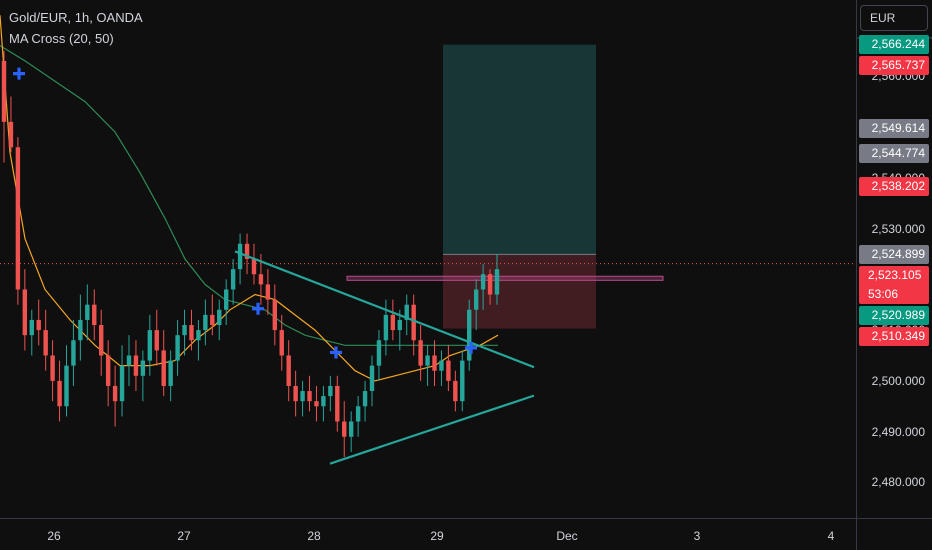  Describe the element at coordinates (432, 429) in the screenshot. I see `triangle-lower-line` at that location.